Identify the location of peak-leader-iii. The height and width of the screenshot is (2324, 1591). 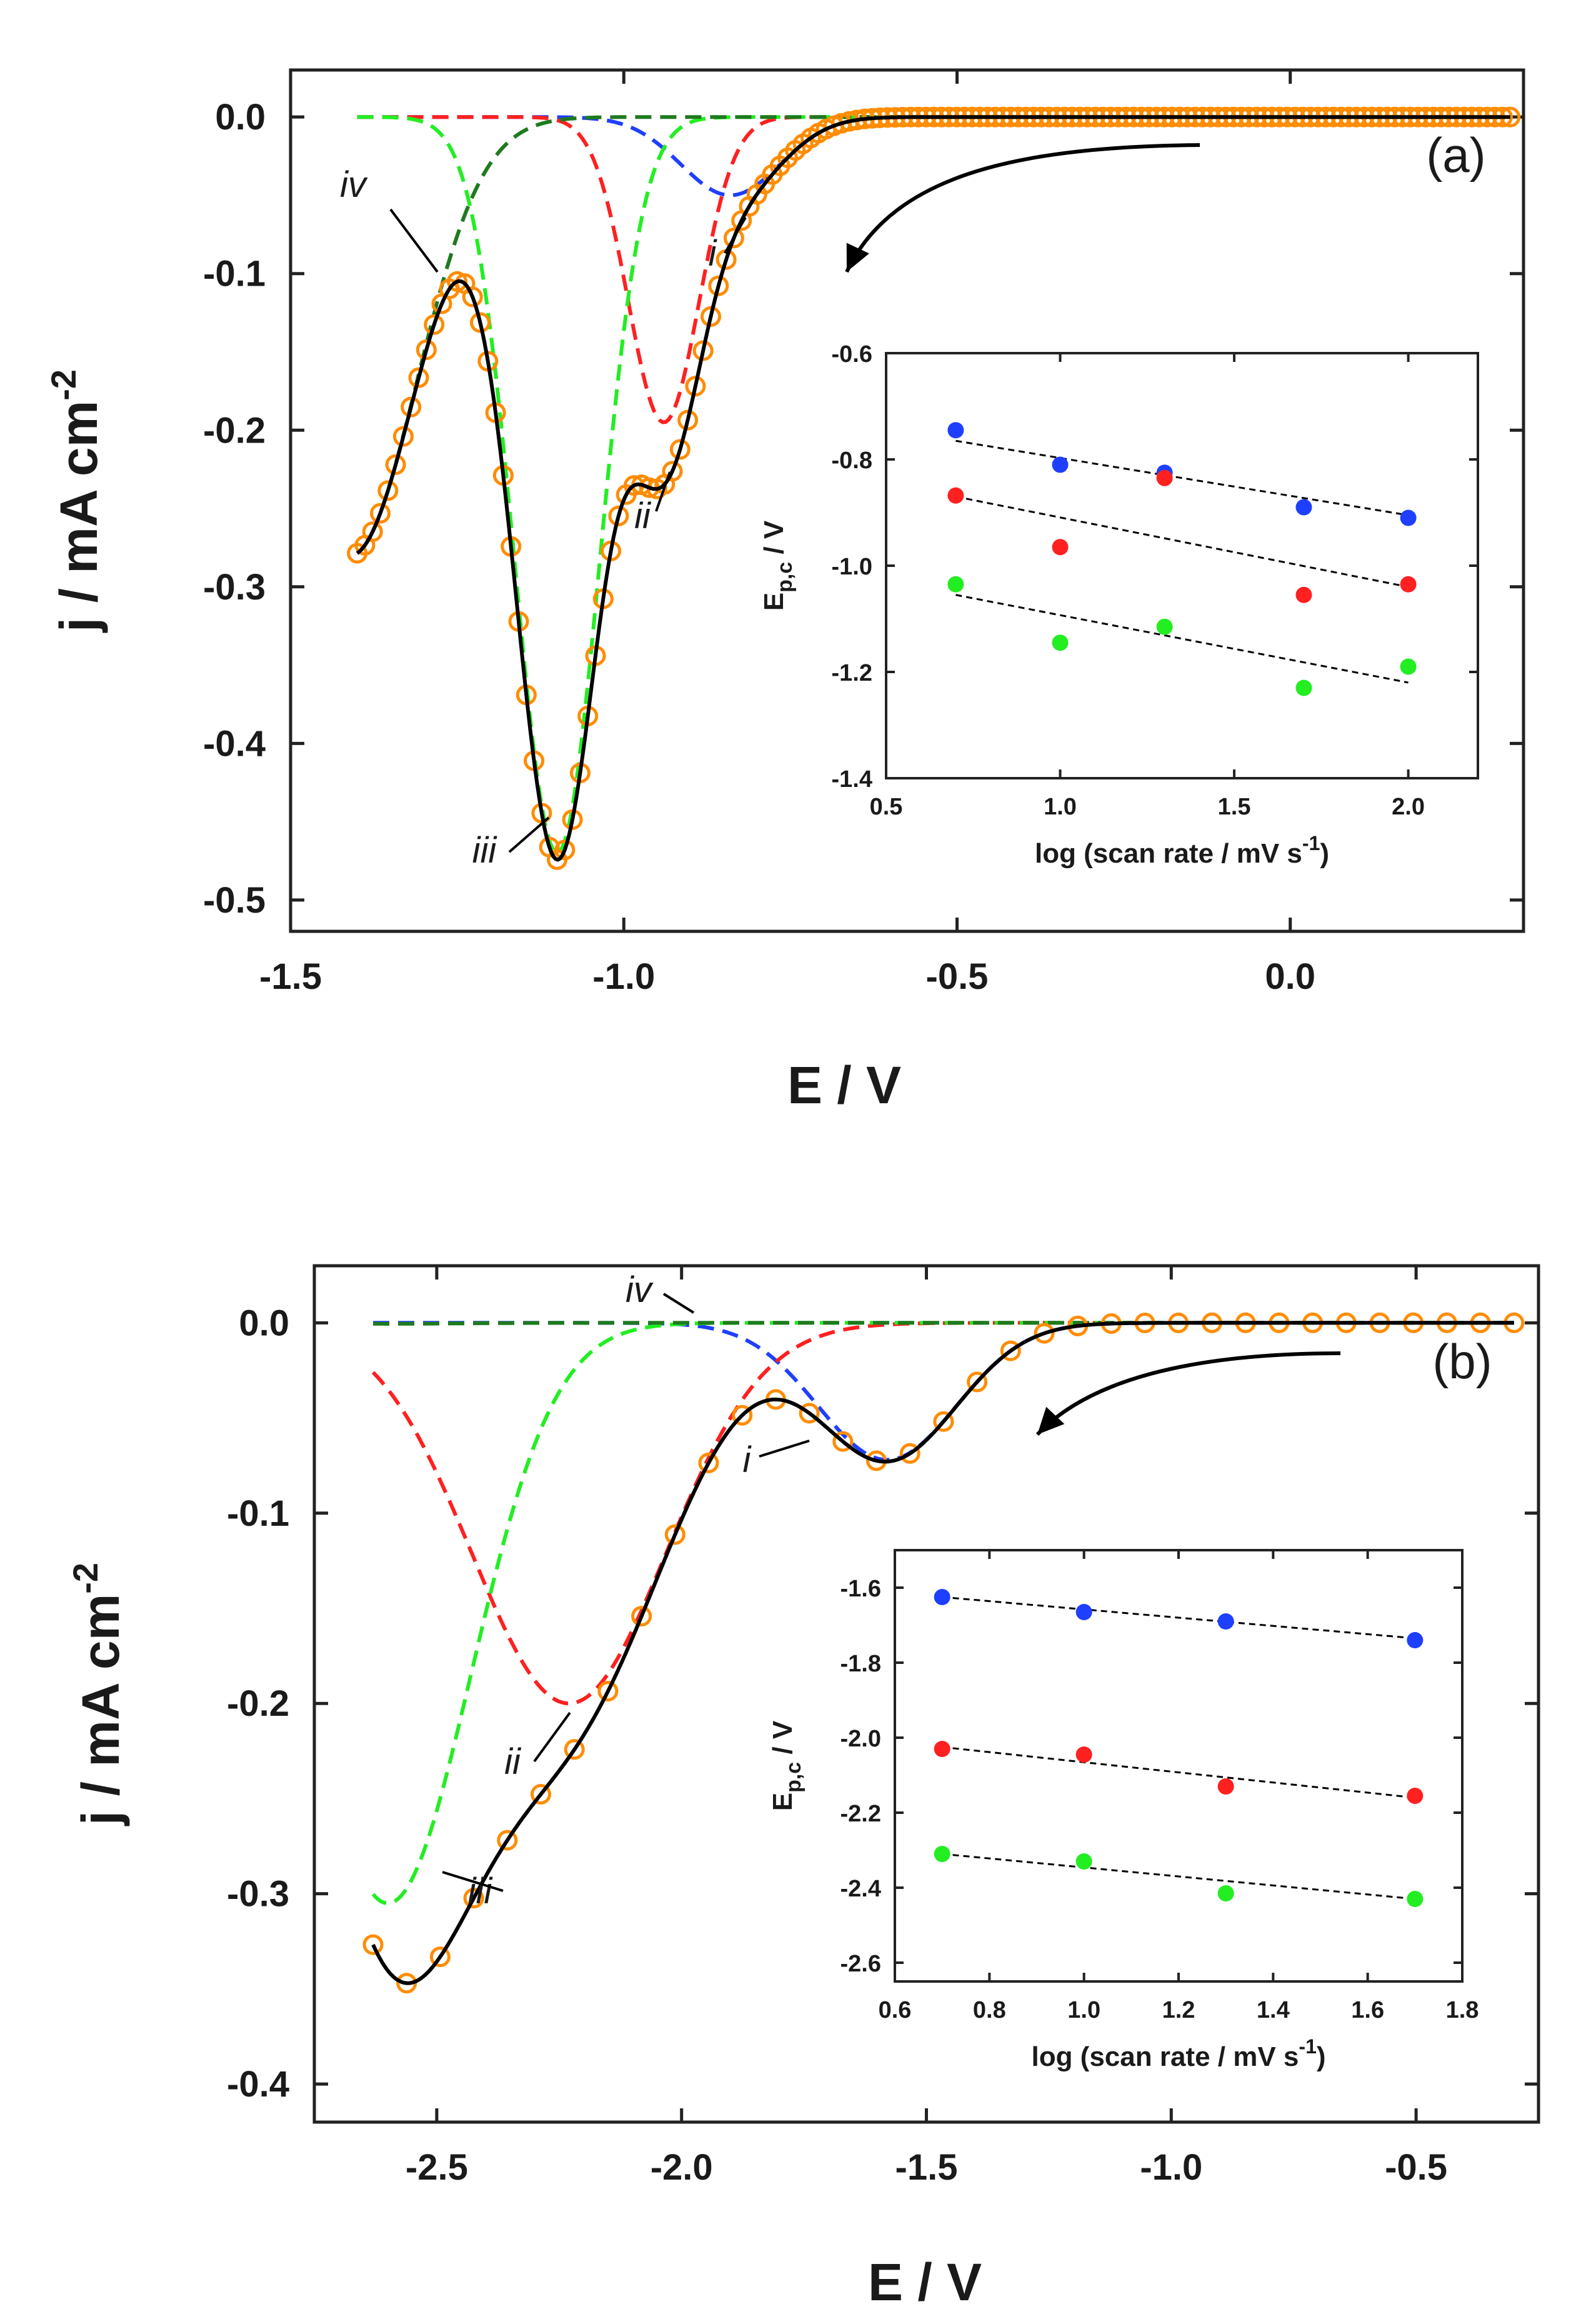
(473, 1881).